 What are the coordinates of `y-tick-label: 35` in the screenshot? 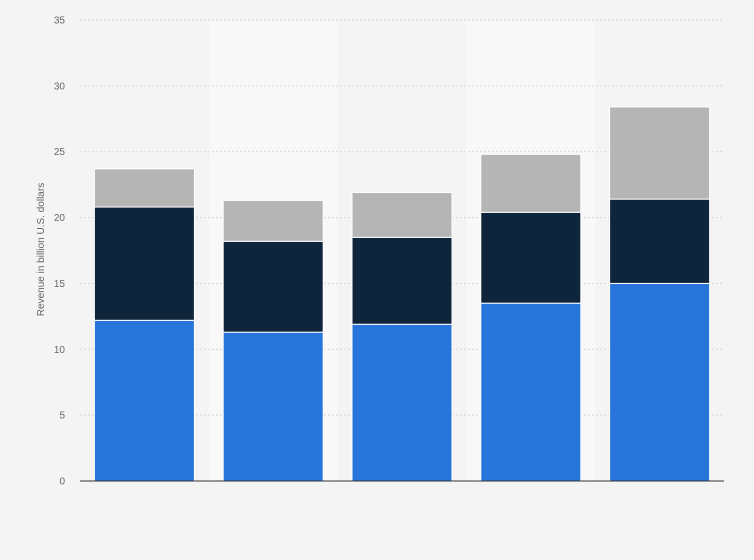 It's located at (60, 21).